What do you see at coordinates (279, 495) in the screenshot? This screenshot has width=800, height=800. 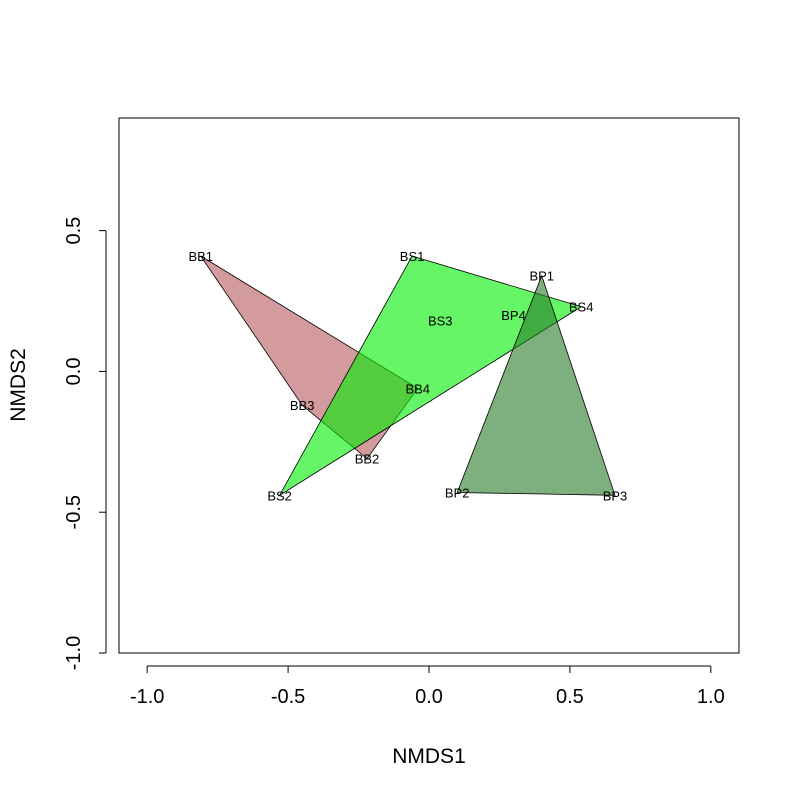 I see `point-label-bs2: BS2` at bounding box center [279, 495].